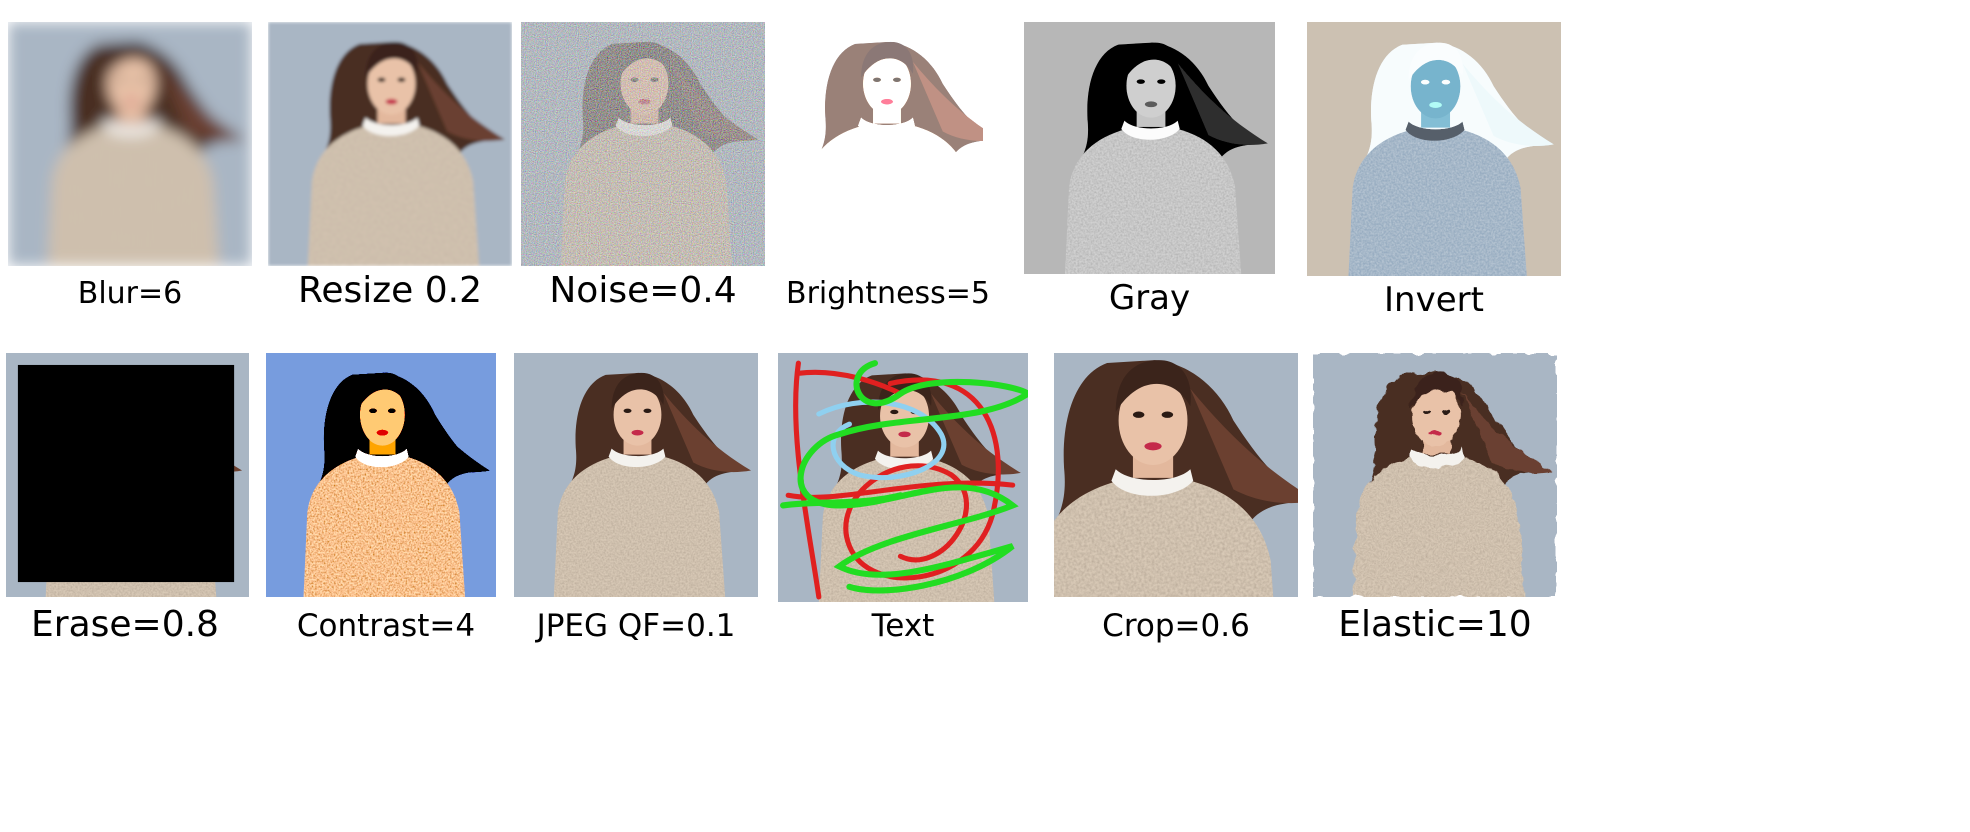 Image resolution: width=1970 pixels, height=832 pixels. Describe the element at coordinates (1149, 298) in the screenshot. I see `gray-caption: Gray` at that location.